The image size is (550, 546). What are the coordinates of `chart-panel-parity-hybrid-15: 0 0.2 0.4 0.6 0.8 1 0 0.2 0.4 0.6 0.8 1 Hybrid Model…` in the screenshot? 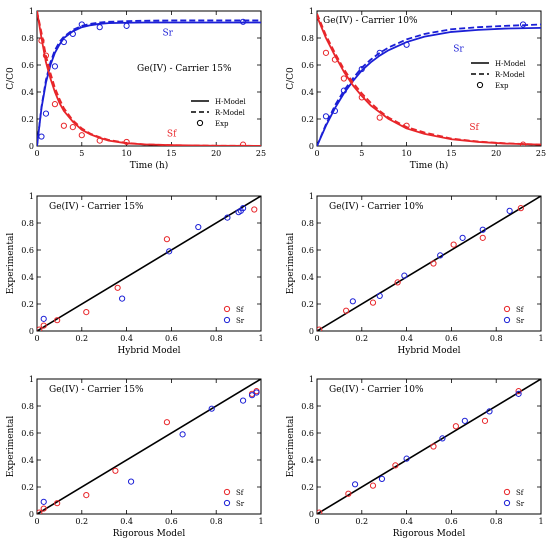 It's located at (135, 274).